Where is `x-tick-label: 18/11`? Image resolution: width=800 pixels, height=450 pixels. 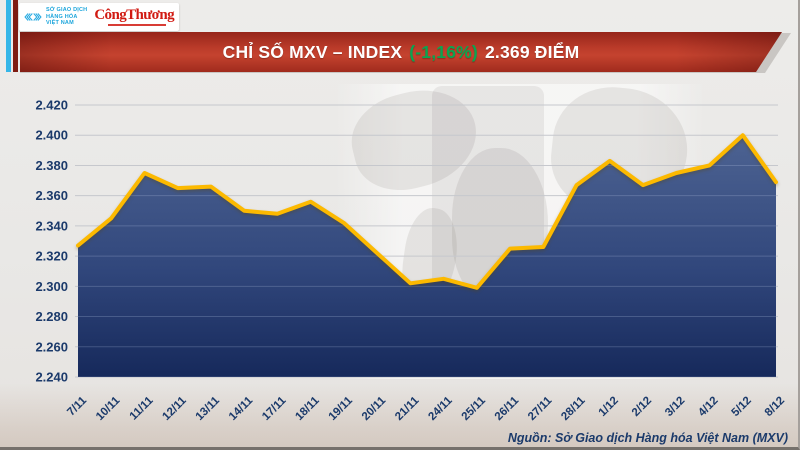
x-tick-label: 18/11 is located at coordinates (307, 408).